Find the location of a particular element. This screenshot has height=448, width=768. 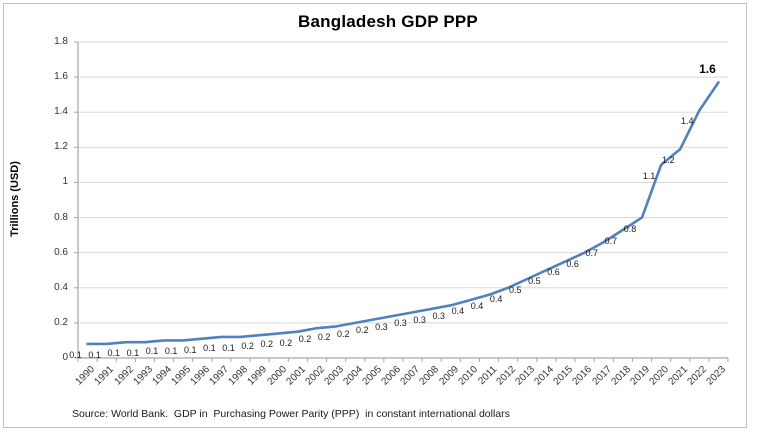

y-axis-tick-label: 1.4 is located at coordinates (61, 112).